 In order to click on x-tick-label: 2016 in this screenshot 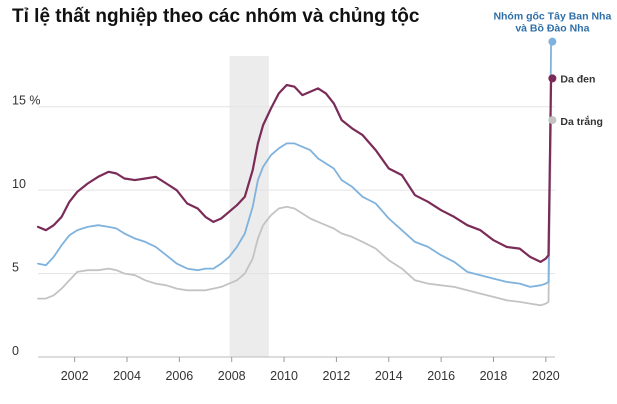, I will do `click(441, 376)`.